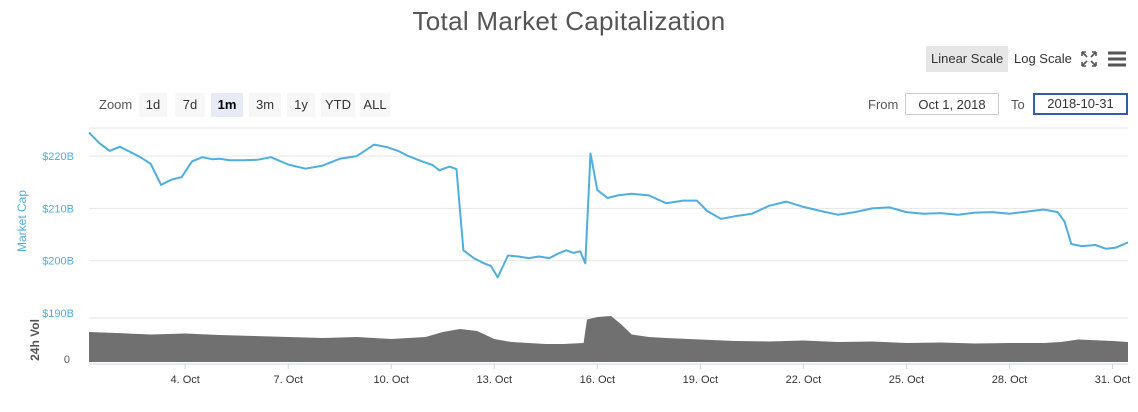 The image size is (1138, 412). I want to click on zoom-1m-button: 1m, so click(227, 105).